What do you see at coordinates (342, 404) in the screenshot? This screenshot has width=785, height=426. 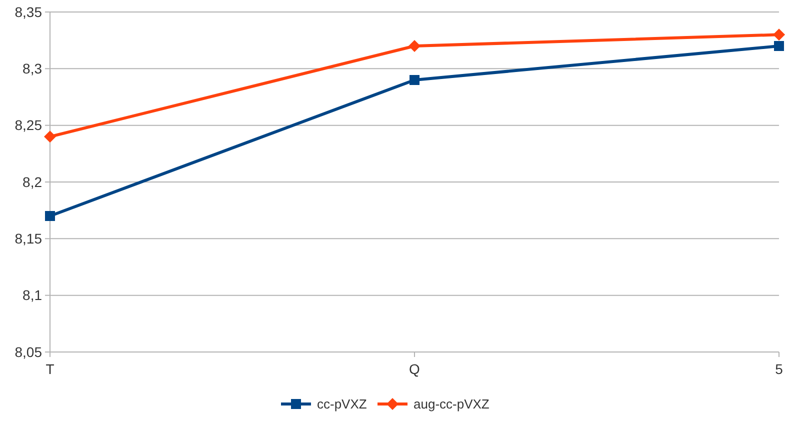 I see `legend-label: cc-pVXZ` at bounding box center [342, 404].